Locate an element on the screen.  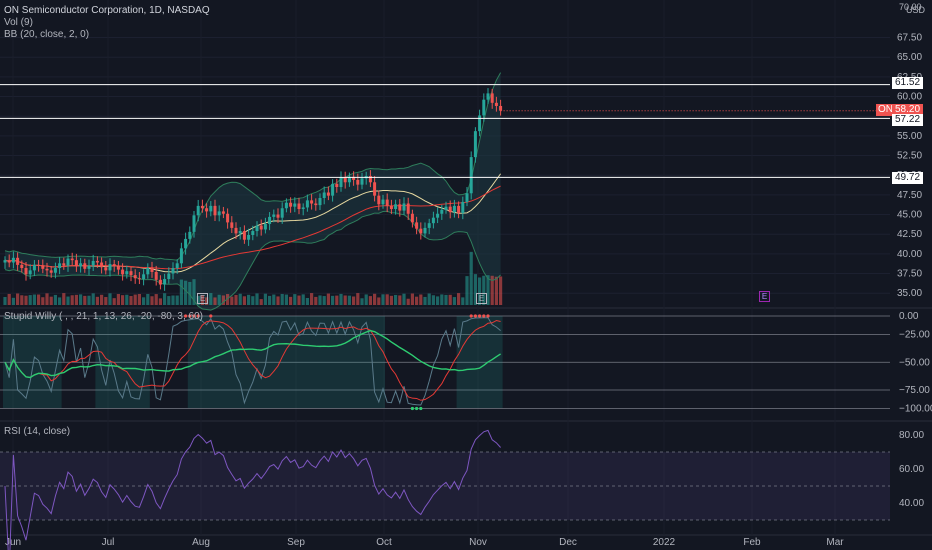
earnings-marker-nov: E is located at coordinates (481, 298).